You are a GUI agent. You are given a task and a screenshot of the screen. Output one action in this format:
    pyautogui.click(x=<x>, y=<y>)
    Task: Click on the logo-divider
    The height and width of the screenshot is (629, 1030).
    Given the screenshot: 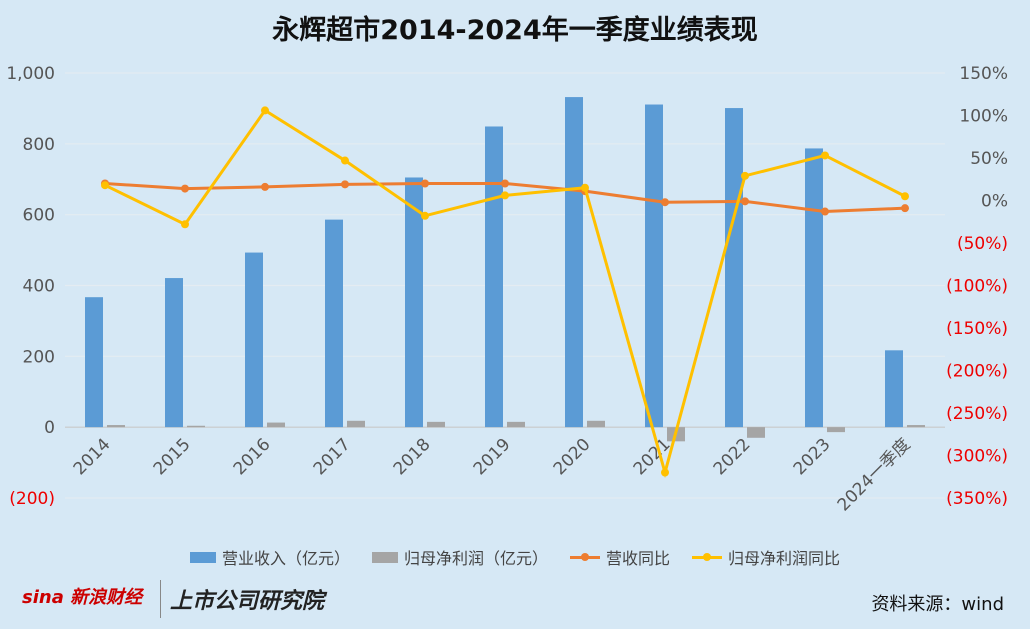 What is the action you would take?
    pyautogui.click(x=160, y=599)
    